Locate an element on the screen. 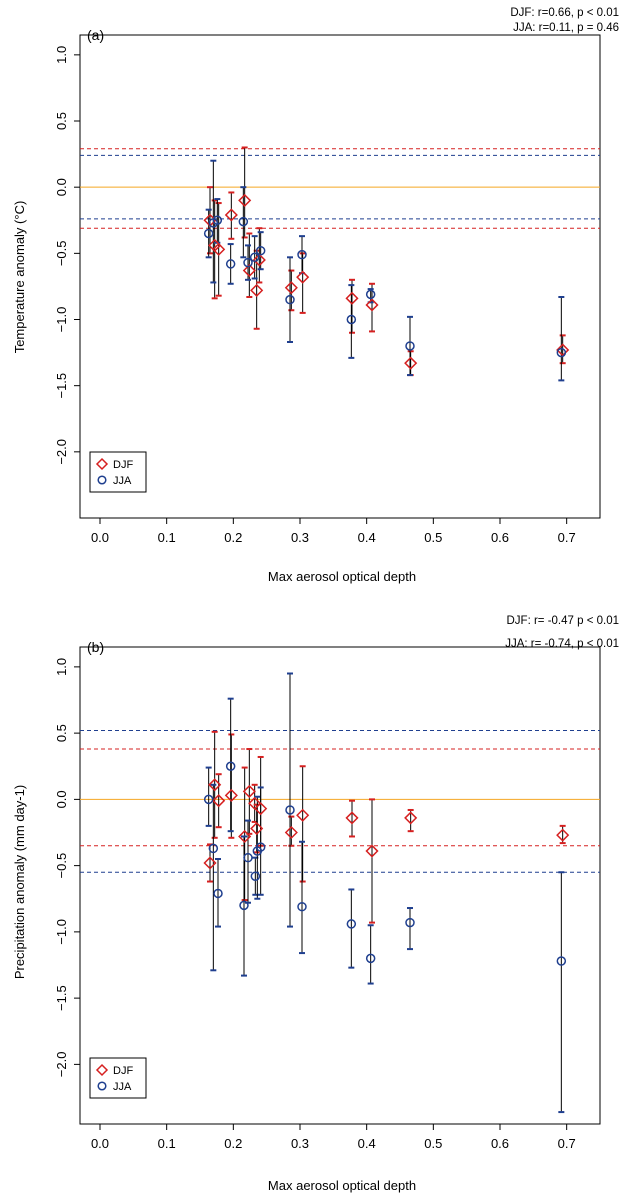 Image resolution: width=624 pixels, height=1194 pixels. y-axis-title: Temperature anomaly (°C) is located at coordinates (19, 277).